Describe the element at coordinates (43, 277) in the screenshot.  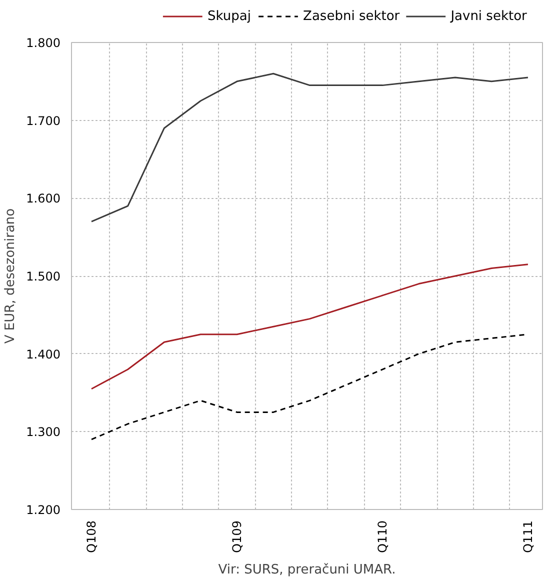
I see `y-tick-label: 1.500` at that location.